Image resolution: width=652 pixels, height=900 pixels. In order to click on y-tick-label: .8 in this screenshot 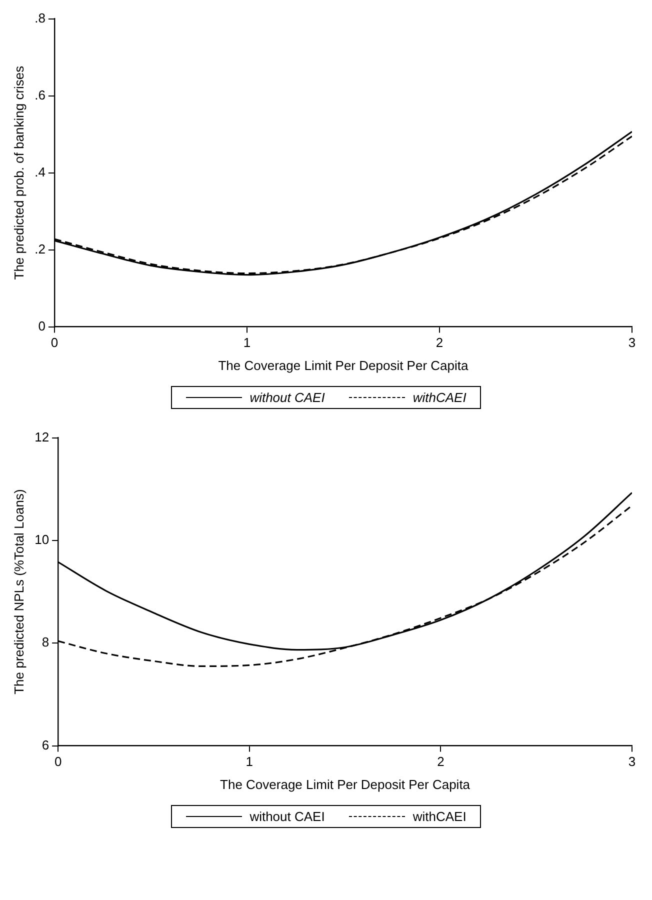, I will do `click(40, 18)`.